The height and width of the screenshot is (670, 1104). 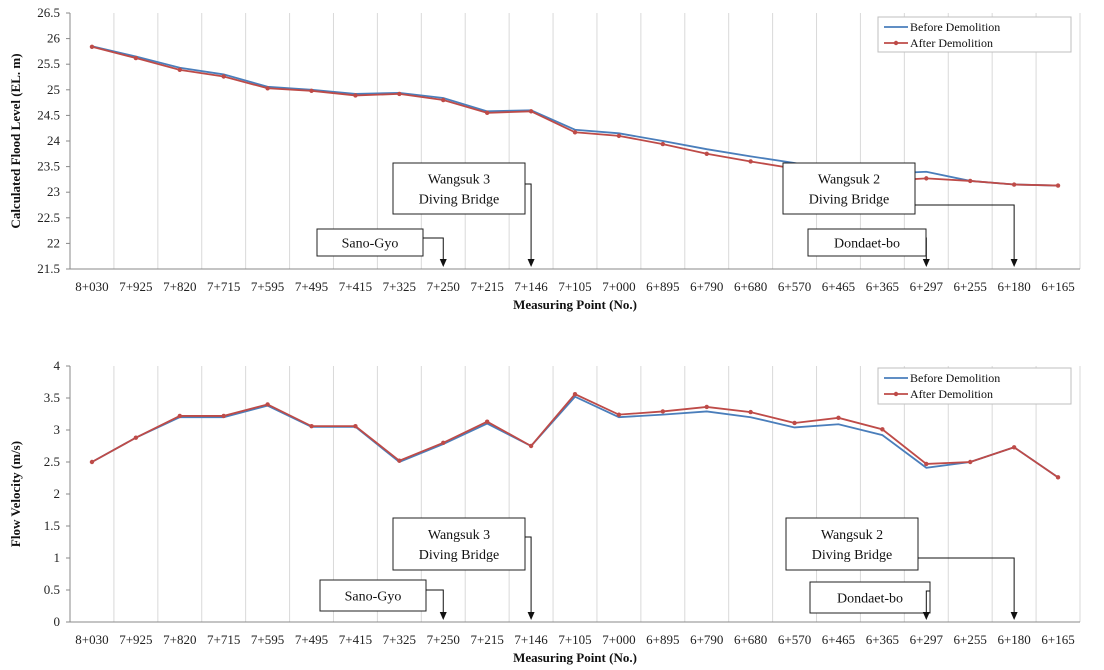 What do you see at coordinates (52, 525) in the screenshot?
I see `y-tick-label: 1.5` at bounding box center [52, 525].